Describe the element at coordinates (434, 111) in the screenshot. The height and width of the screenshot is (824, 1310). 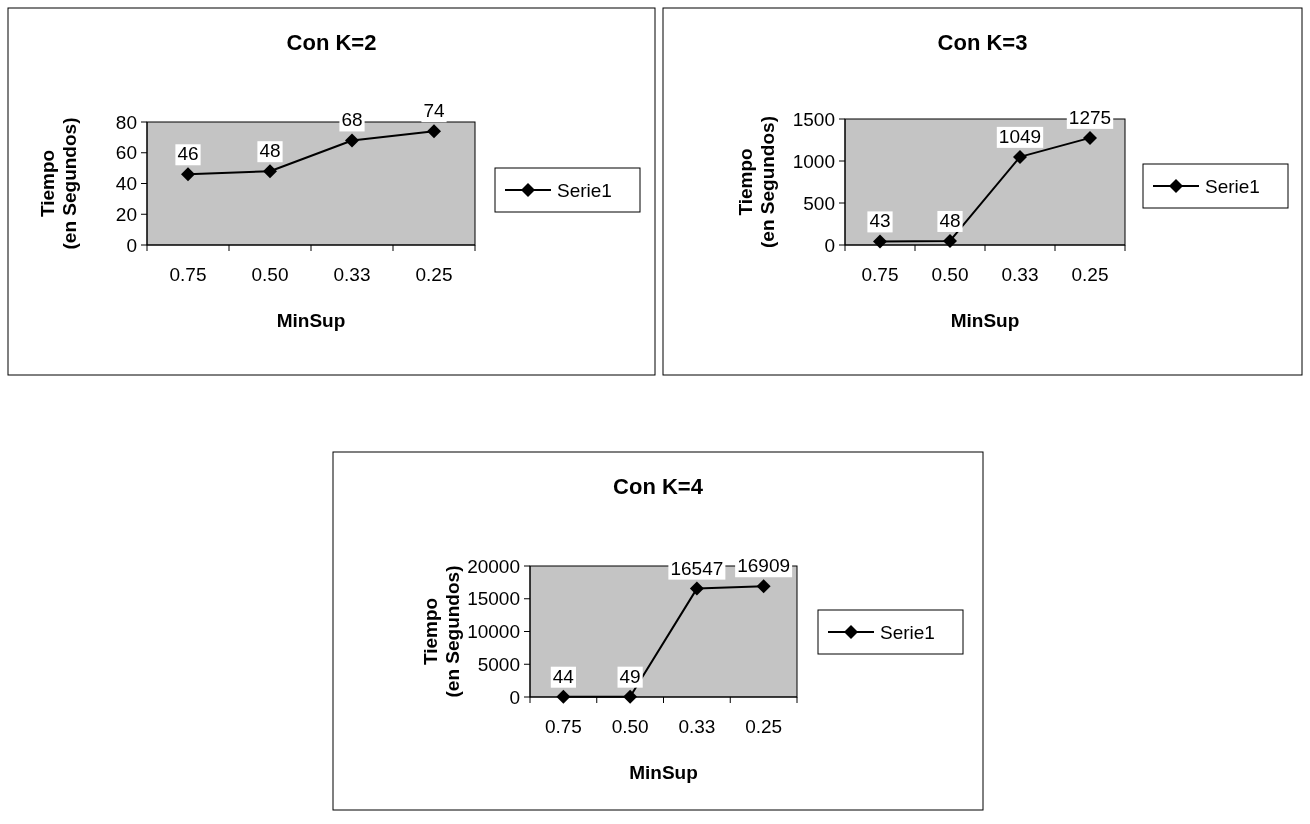
I see `data-label: 74` at that location.